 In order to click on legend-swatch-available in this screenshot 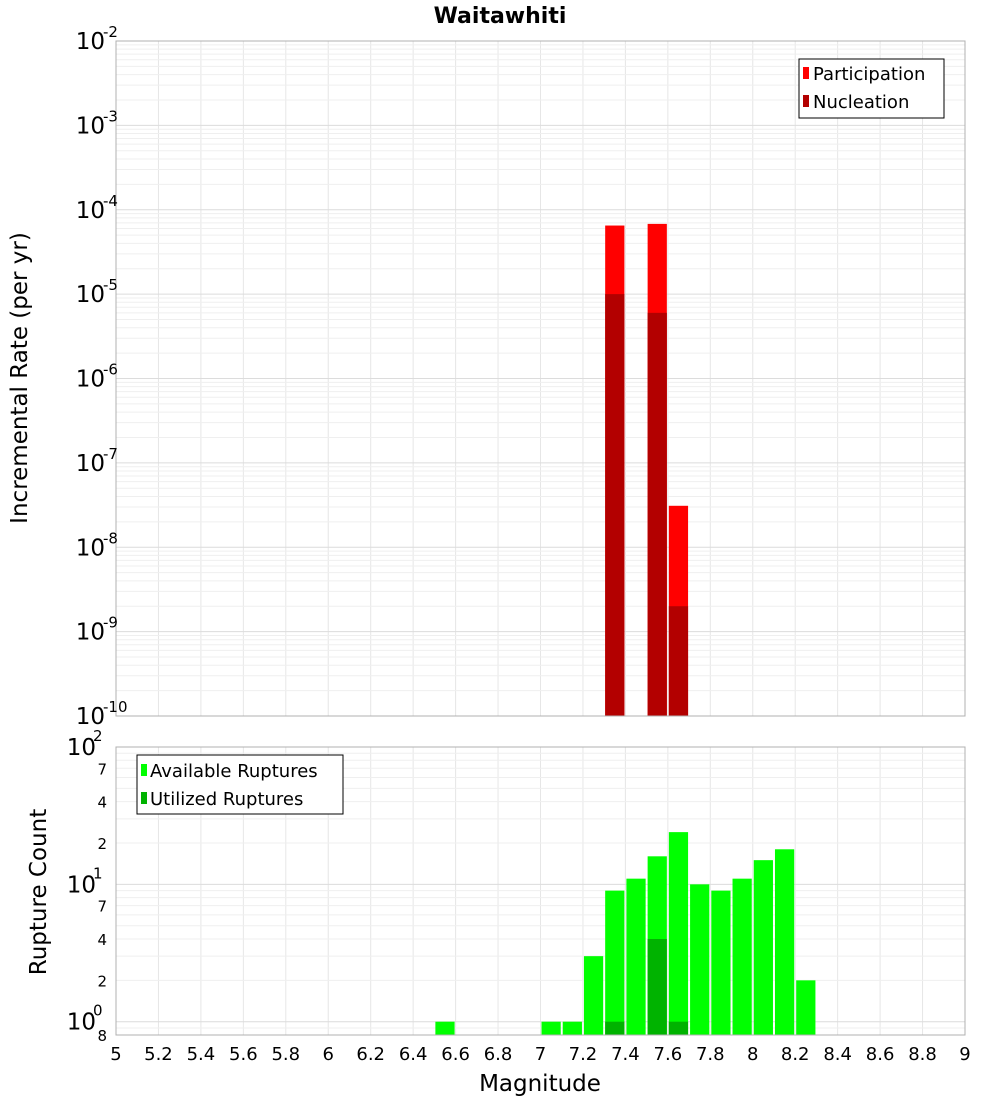, I will do `click(144, 770)`.